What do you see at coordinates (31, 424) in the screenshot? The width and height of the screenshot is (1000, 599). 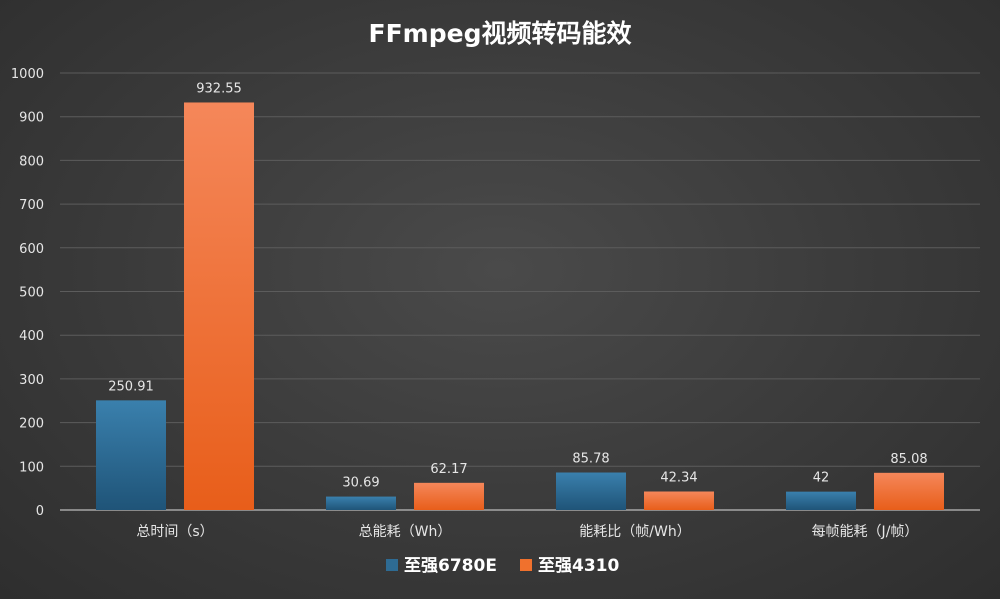 I see `y-tick-label: 200` at bounding box center [31, 424].